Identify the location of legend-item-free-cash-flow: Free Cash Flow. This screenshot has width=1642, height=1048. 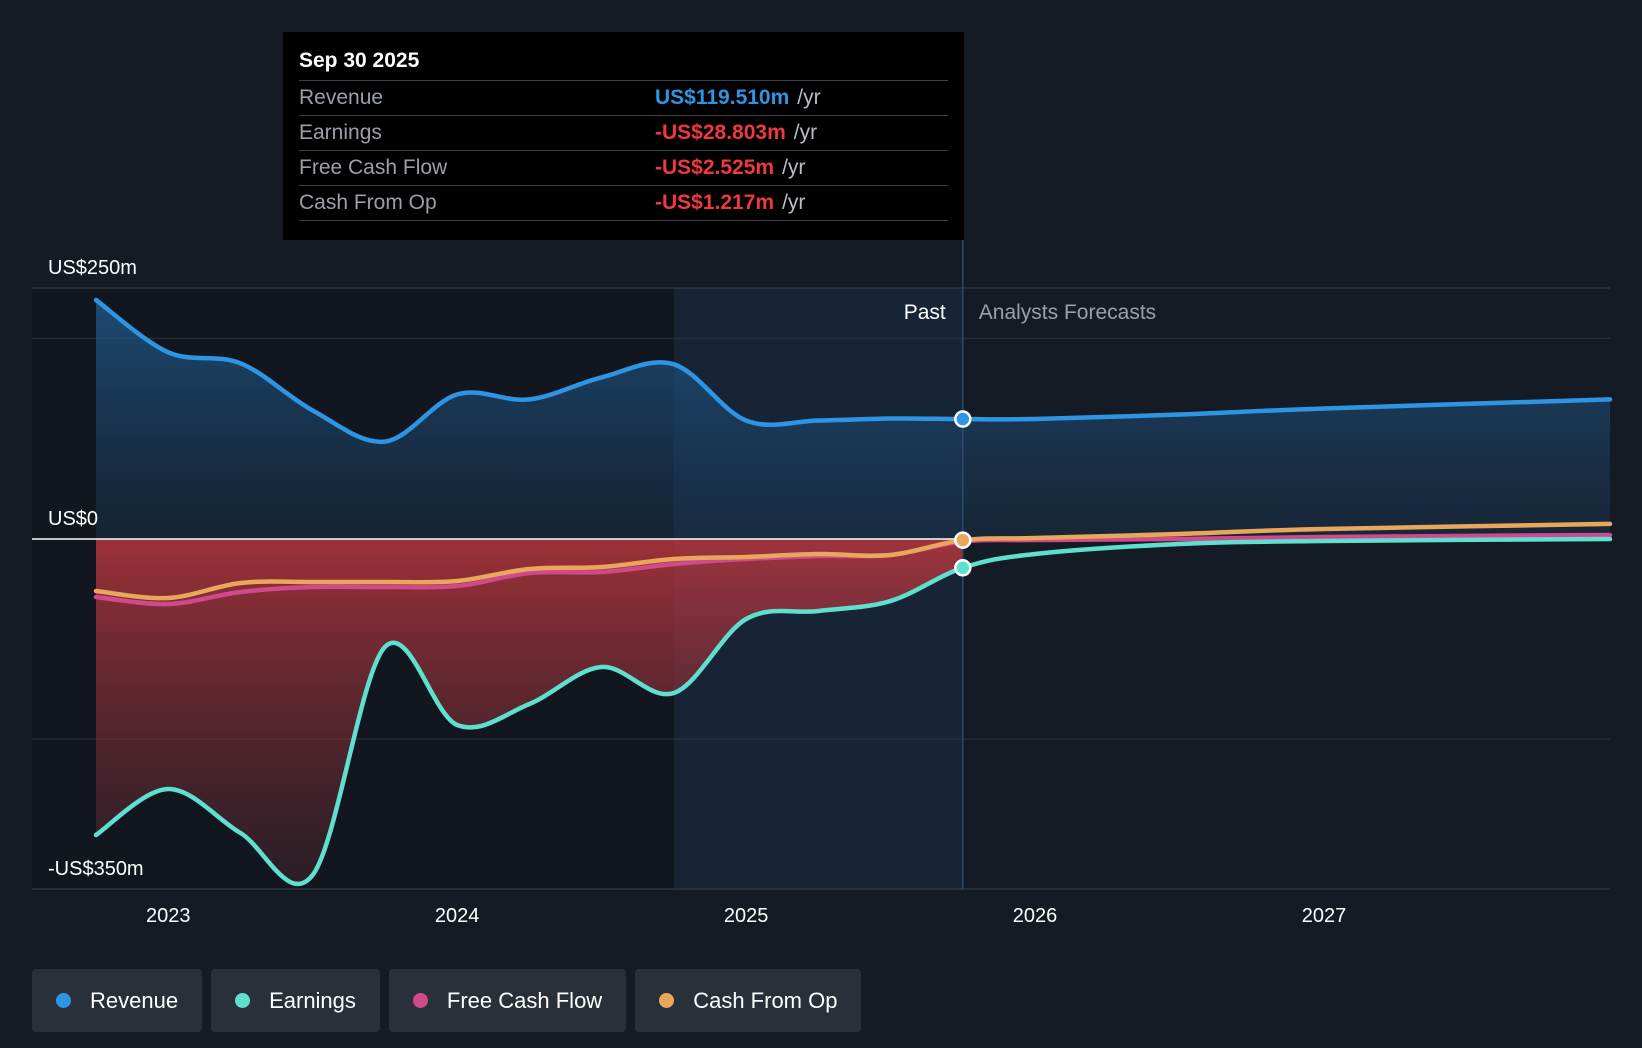
(507, 1000).